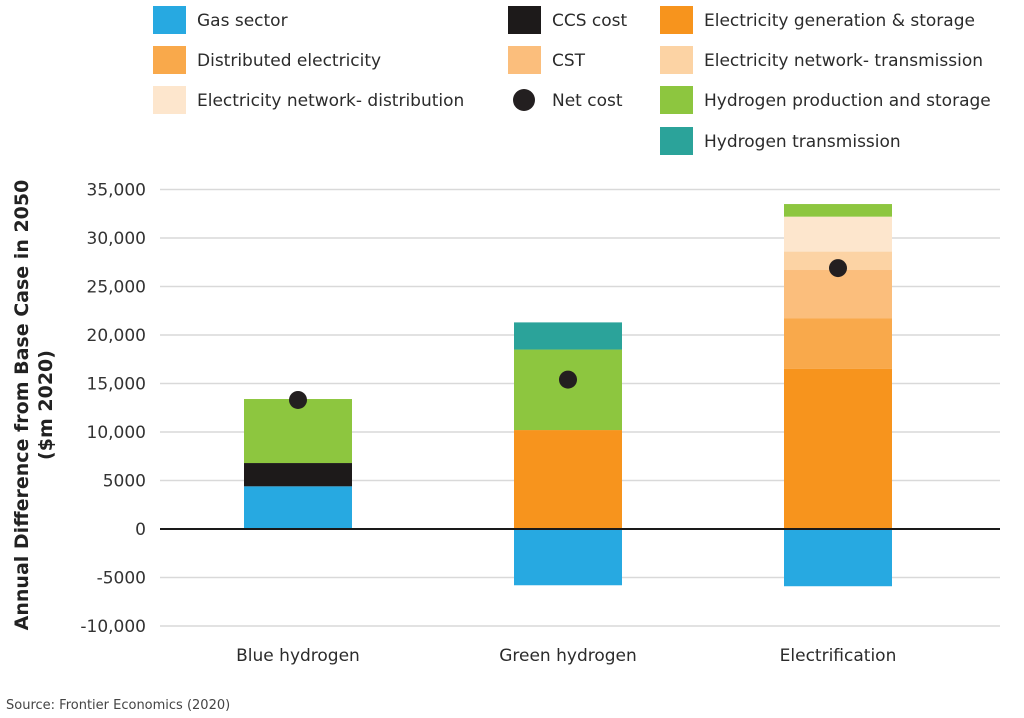 The height and width of the screenshot is (718, 1024). I want to click on legend-label: Distributed electricity, so click(289, 61).